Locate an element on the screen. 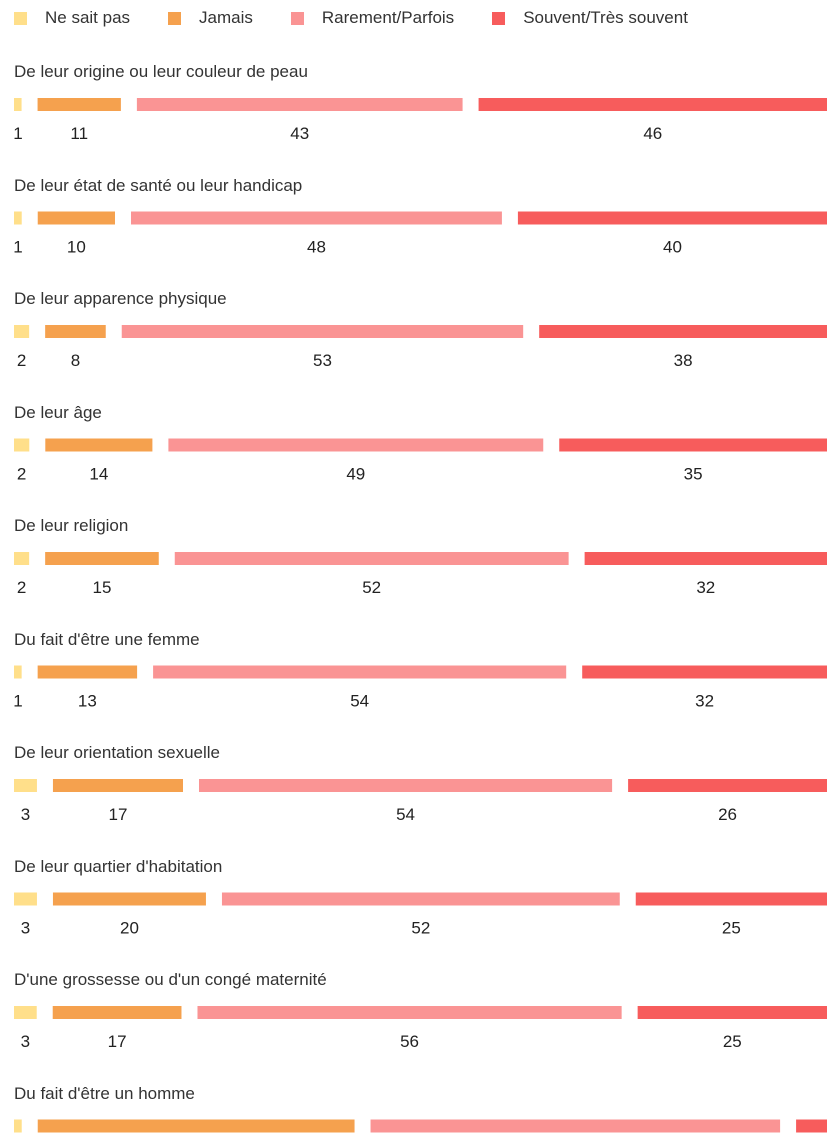  category-label: De leur orientation sexuelle is located at coordinates (117, 752).